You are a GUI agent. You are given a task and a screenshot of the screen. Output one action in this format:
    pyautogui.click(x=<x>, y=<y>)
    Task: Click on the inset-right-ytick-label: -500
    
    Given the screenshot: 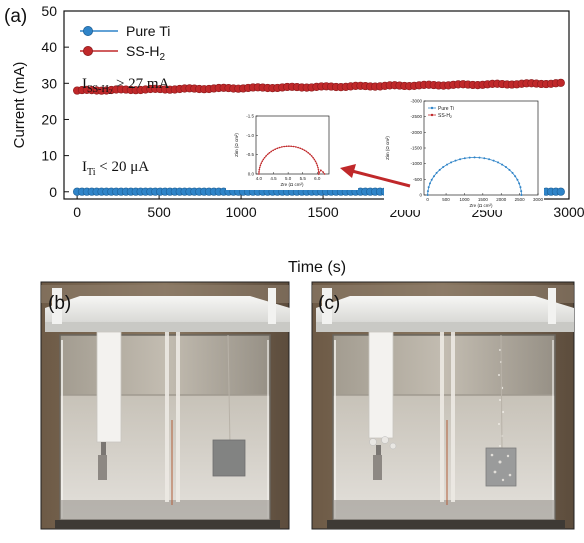 What is the action you would take?
    pyautogui.click(x=418, y=179)
    